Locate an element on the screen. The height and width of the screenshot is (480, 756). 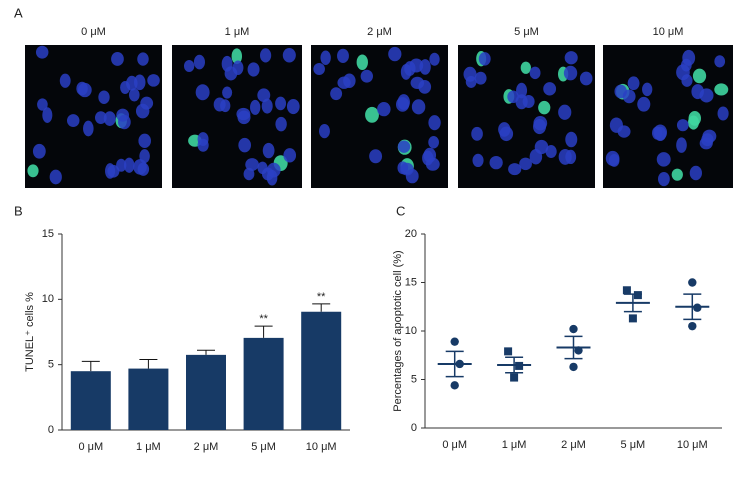
y-tick-label: 15 is located at coordinates (411, 282).